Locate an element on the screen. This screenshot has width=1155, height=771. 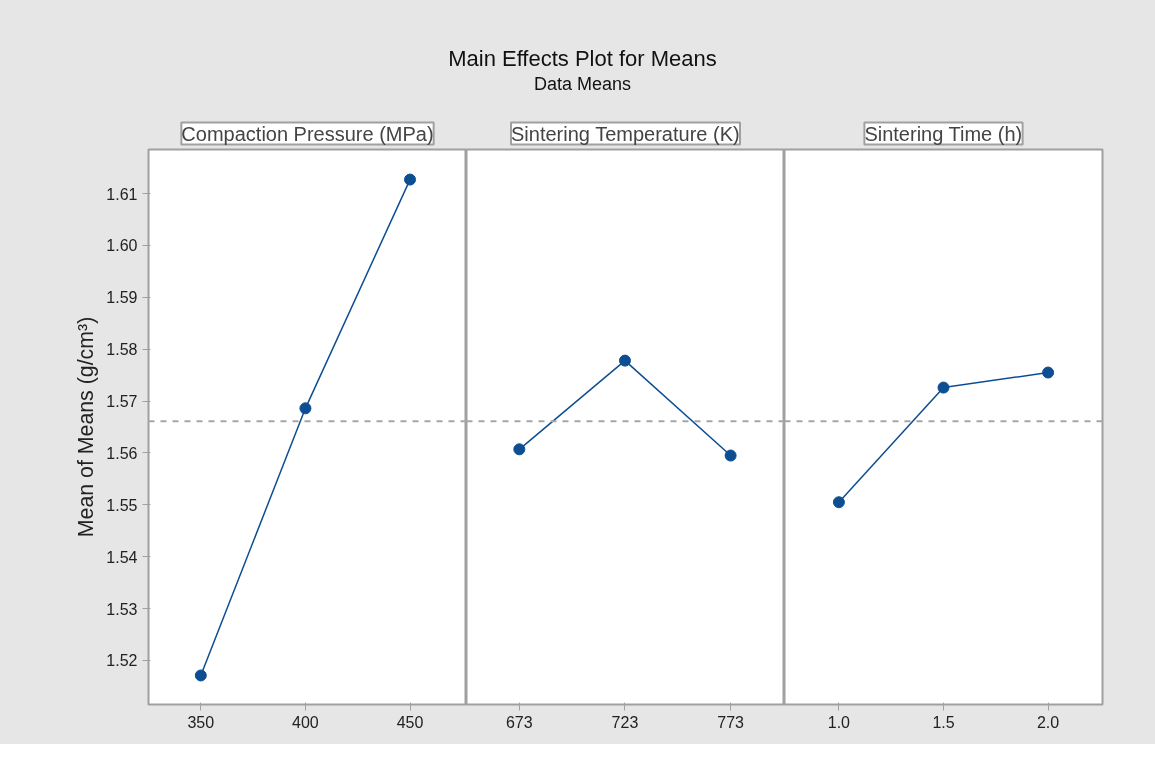
y-tick-label: 1.55 is located at coordinates (122, 505).